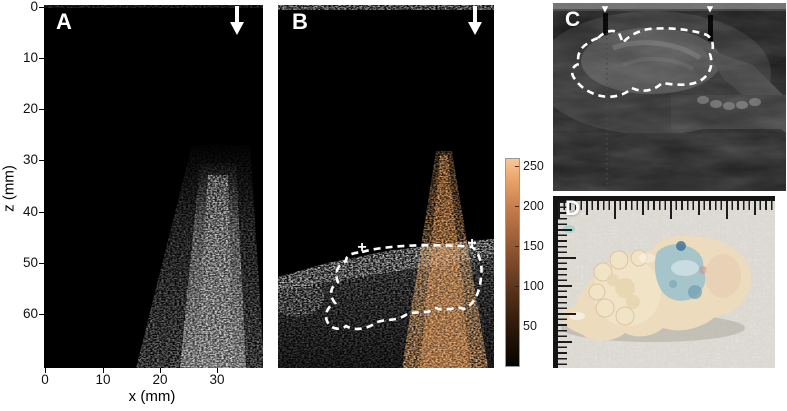  Describe the element at coordinates (217, 379) in the screenshot. I see `x-tick-label: 30` at that location.